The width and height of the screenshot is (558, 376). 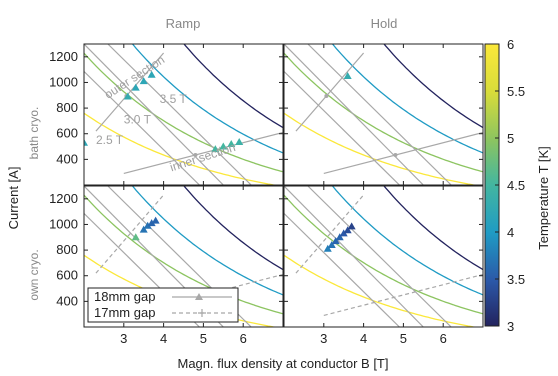 What do you see at coordinates (516, 185) in the screenshot?
I see `colorbar-tick-label: 4.5` at bounding box center [516, 185].